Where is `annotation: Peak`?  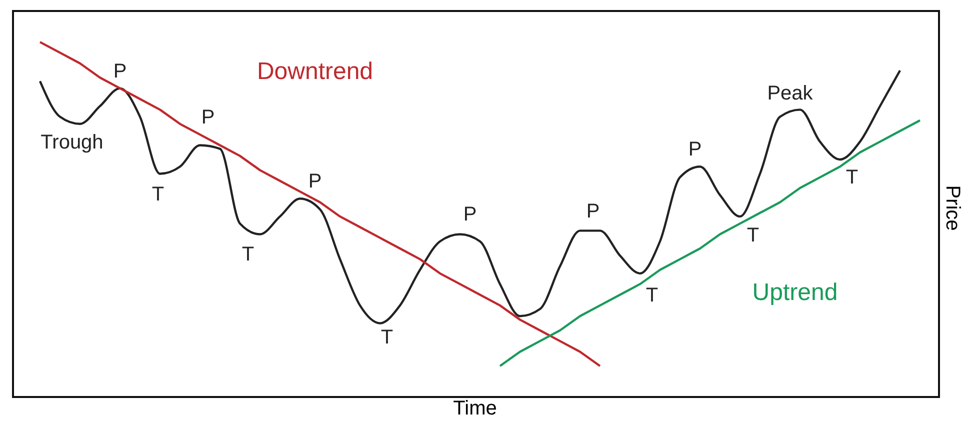
annotation: Peak is located at coordinates (790, 94).